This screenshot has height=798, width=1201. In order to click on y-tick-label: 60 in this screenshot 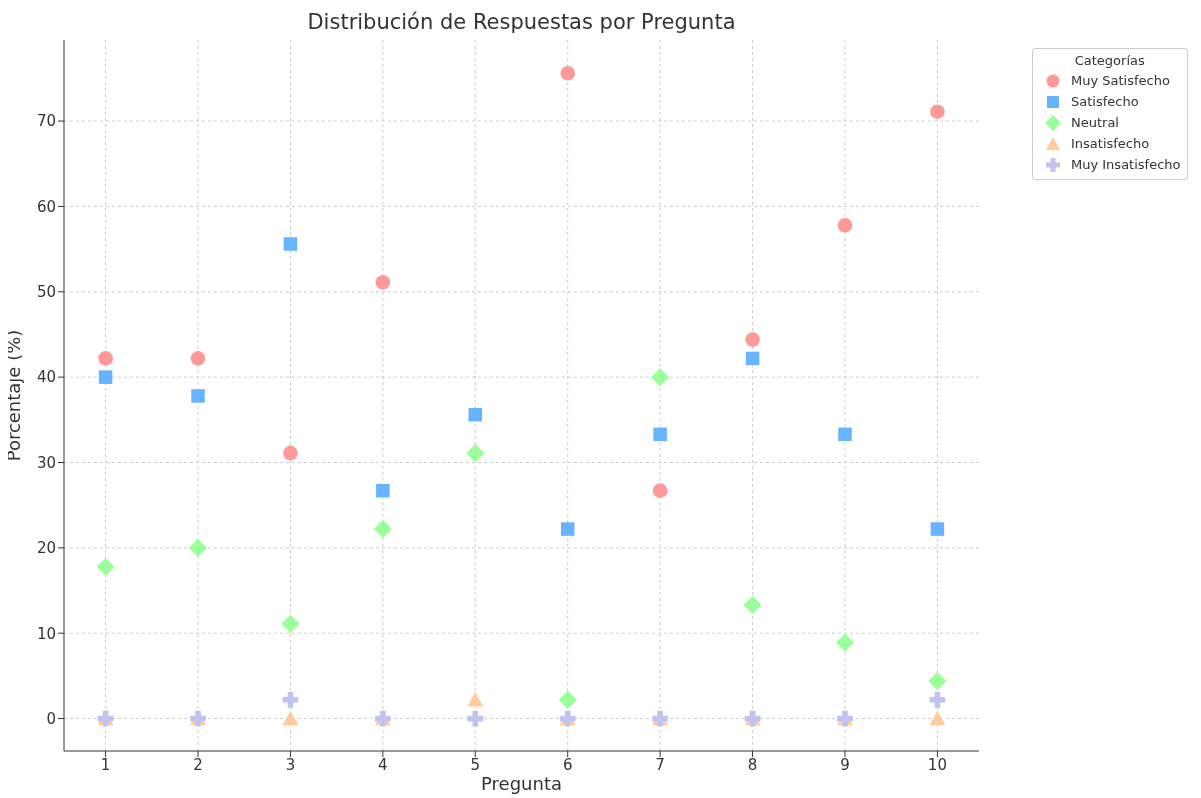, I will do `click(46, 206)`.